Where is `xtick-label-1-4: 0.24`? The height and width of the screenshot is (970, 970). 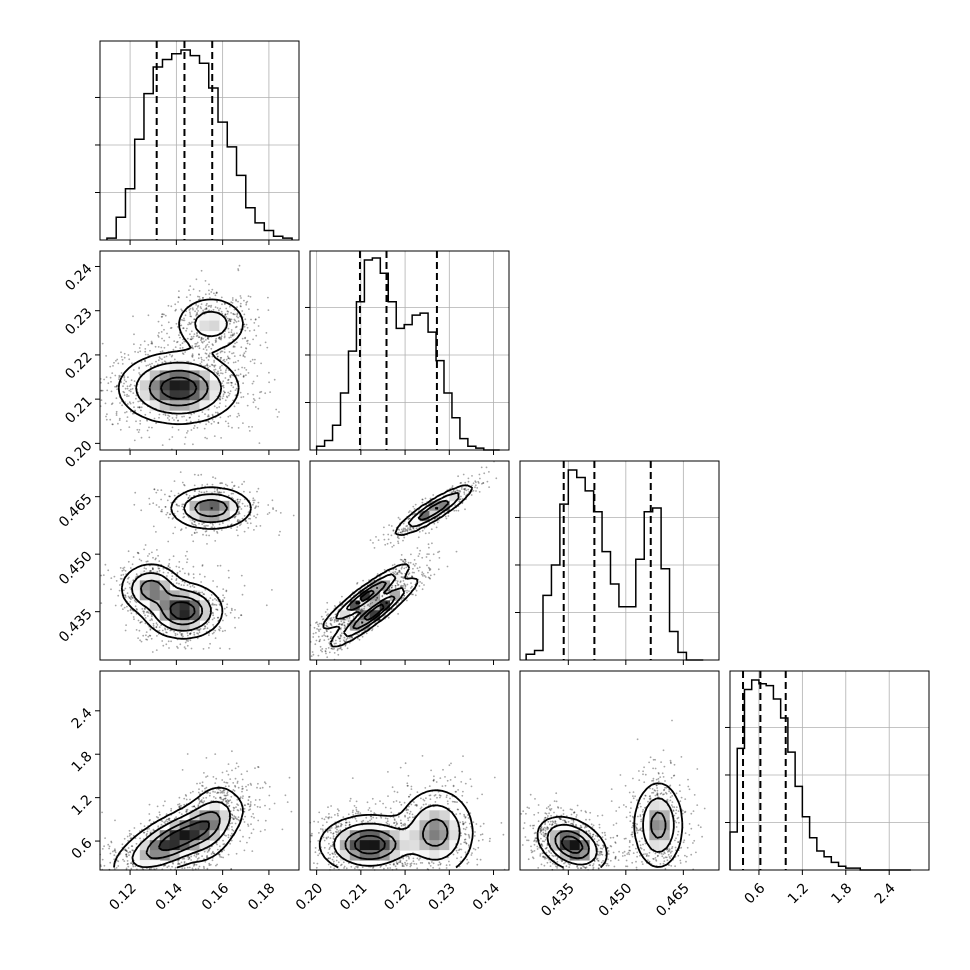 xtick-label-1-4: 0.24 is located at coordinates (486, 896).